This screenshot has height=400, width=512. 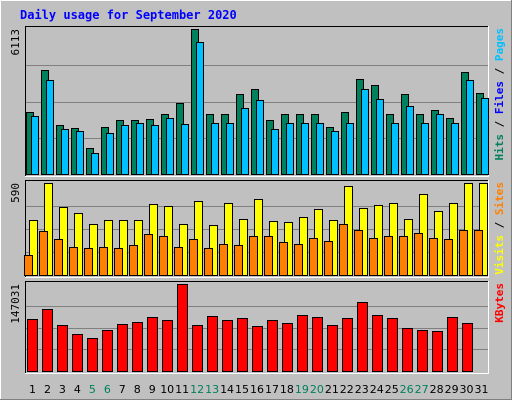 What do you see at coordinates (107, 389) in the screenshot?
I see `day-label-6: 6` at bounding box center [107, 389].